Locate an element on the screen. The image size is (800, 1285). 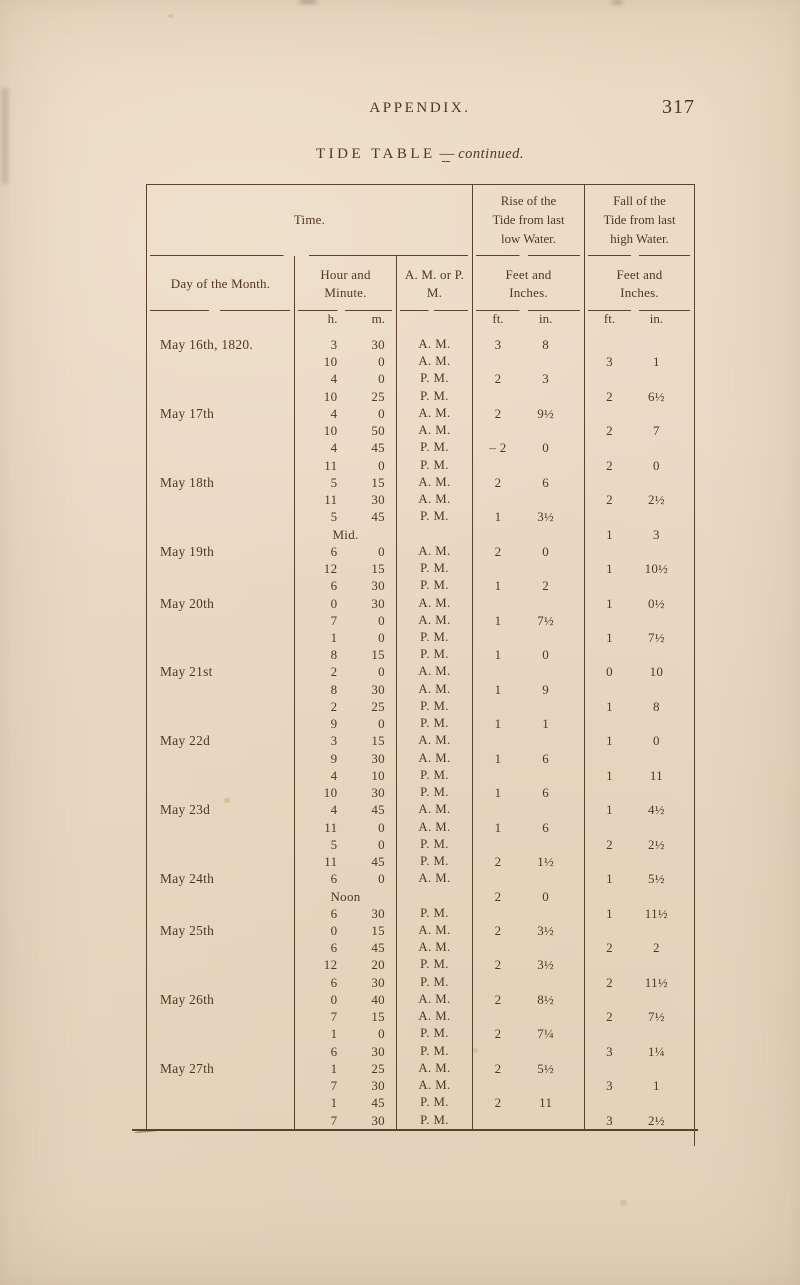
fall-cell: 1 0½ is located at coordinates (639, 603).